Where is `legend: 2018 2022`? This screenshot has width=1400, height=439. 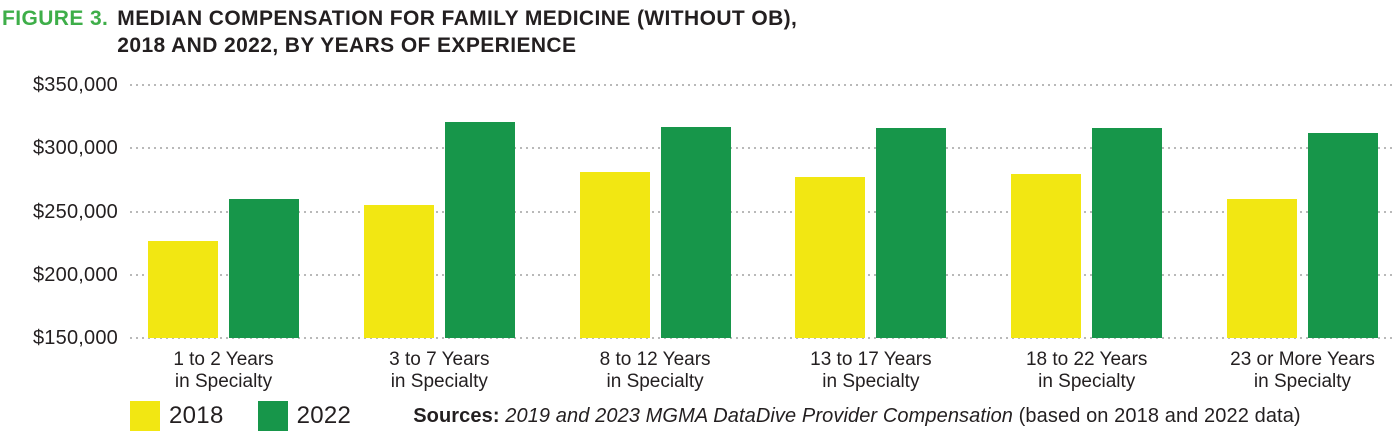
legend: 2018 2022 is located at coordinates (240, 416).